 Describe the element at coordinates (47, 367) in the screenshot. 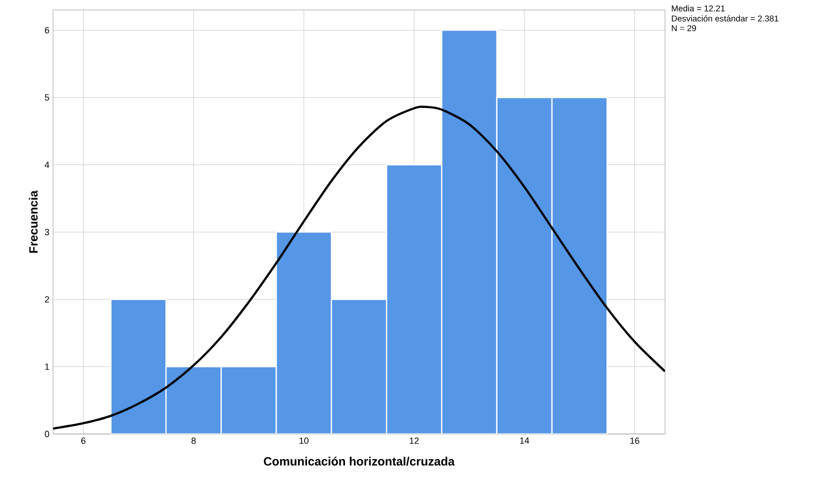

I see `y-tick-label: 1` at that location.